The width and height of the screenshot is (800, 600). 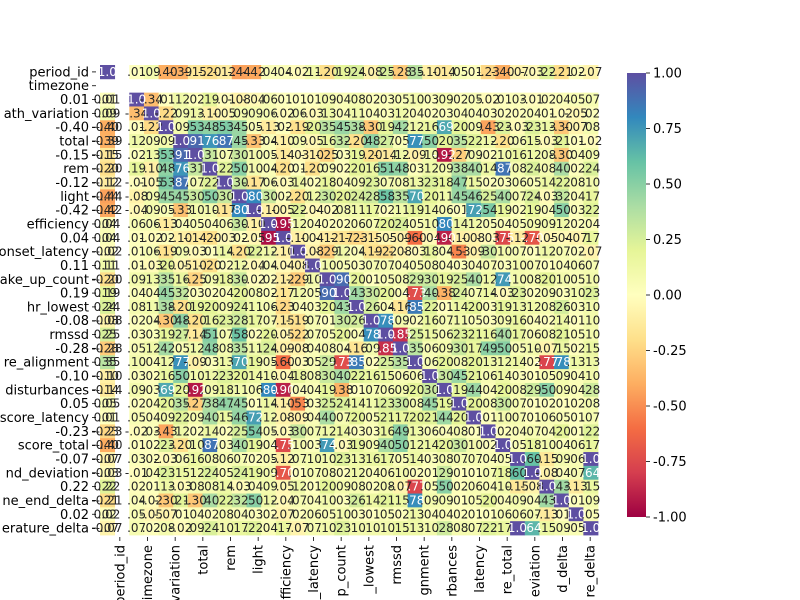 What do you see at coordinates (165, 155) in the screenshot?
I see `cell-annotation: .53` at bounding box center [165, 155].